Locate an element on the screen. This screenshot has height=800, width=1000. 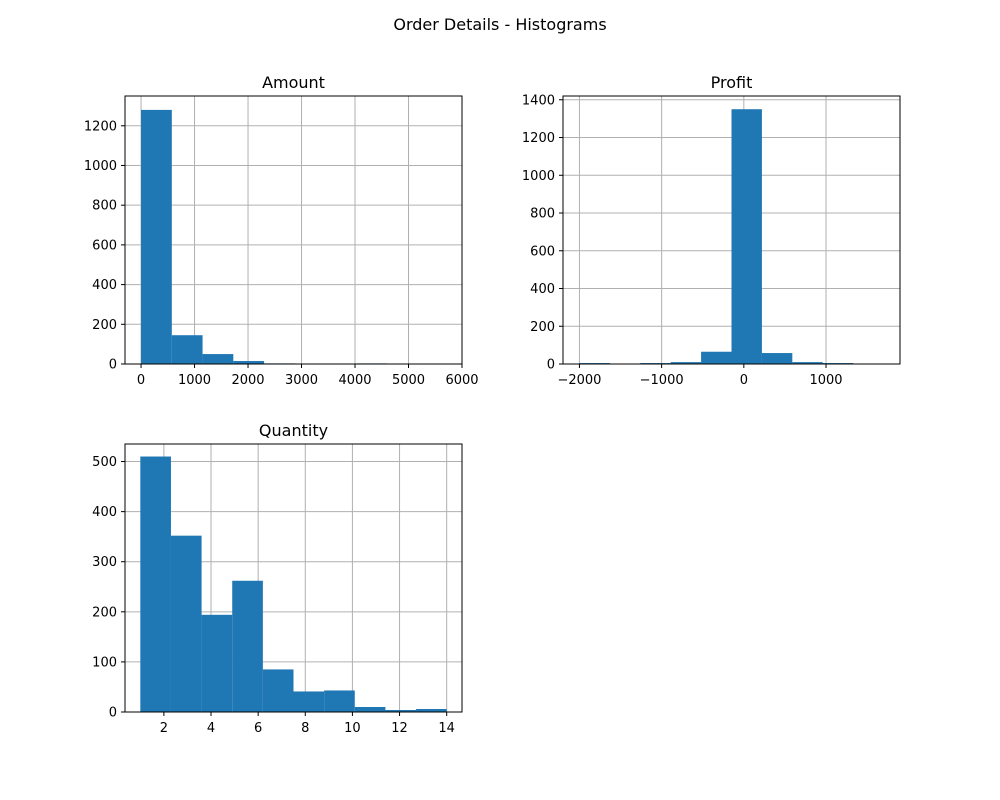
x-tick-label: 10 is located at coordinates (352, 728).